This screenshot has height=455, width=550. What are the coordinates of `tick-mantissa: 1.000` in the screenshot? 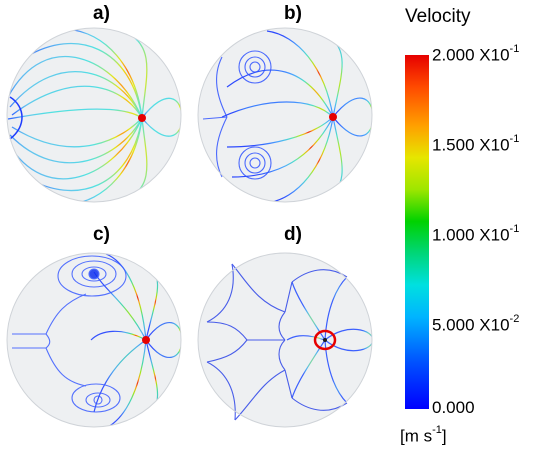 It's located at (453, 235).